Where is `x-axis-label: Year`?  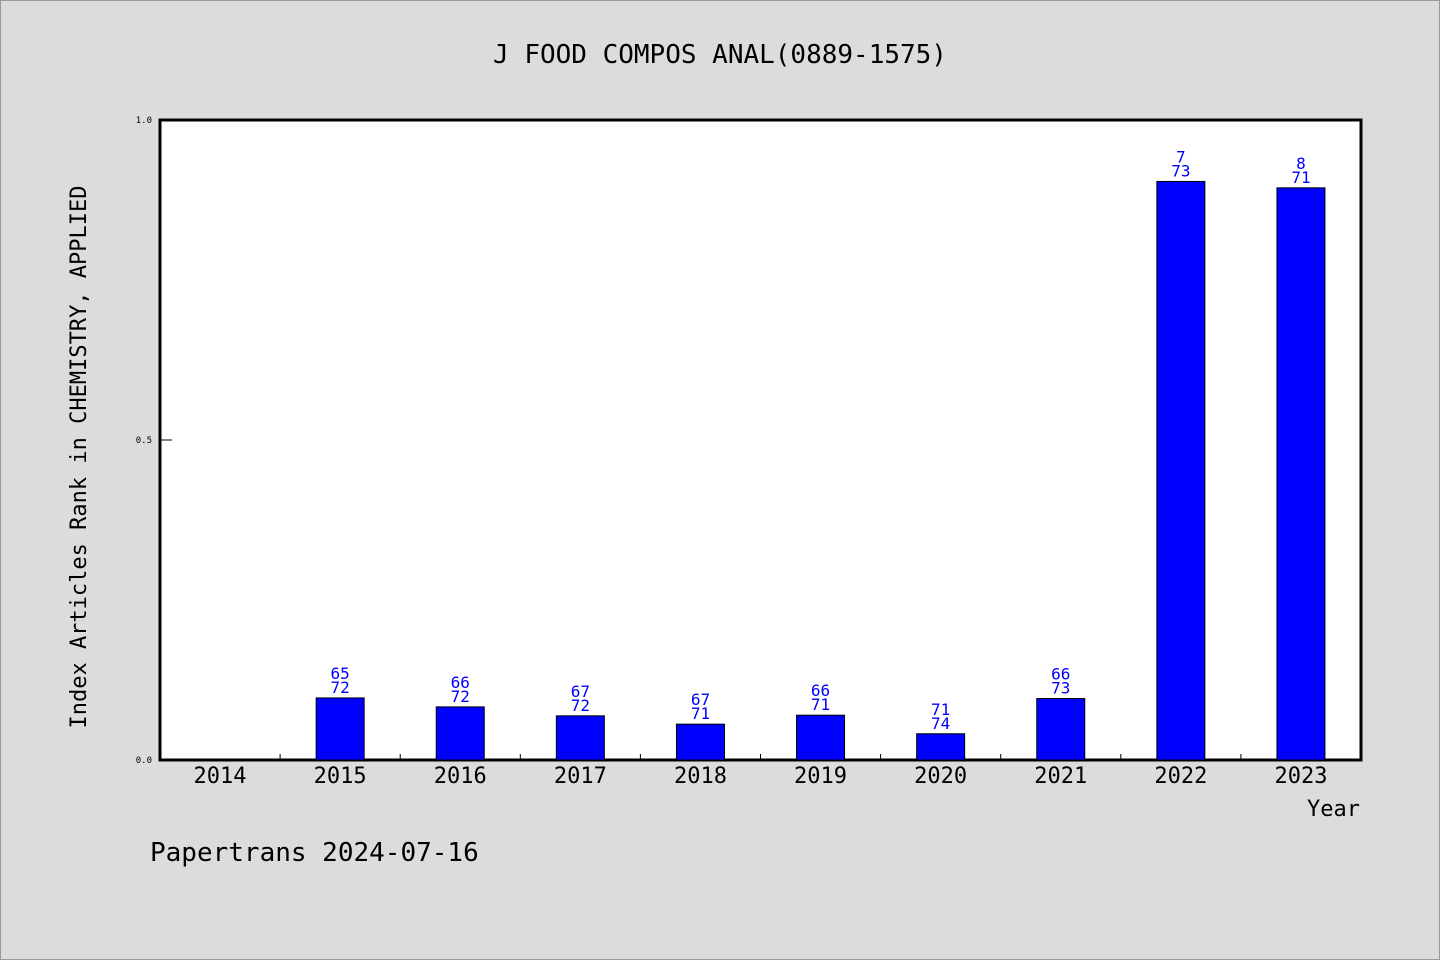
x-axis-label: Year is located at coordinates (1333, 809).